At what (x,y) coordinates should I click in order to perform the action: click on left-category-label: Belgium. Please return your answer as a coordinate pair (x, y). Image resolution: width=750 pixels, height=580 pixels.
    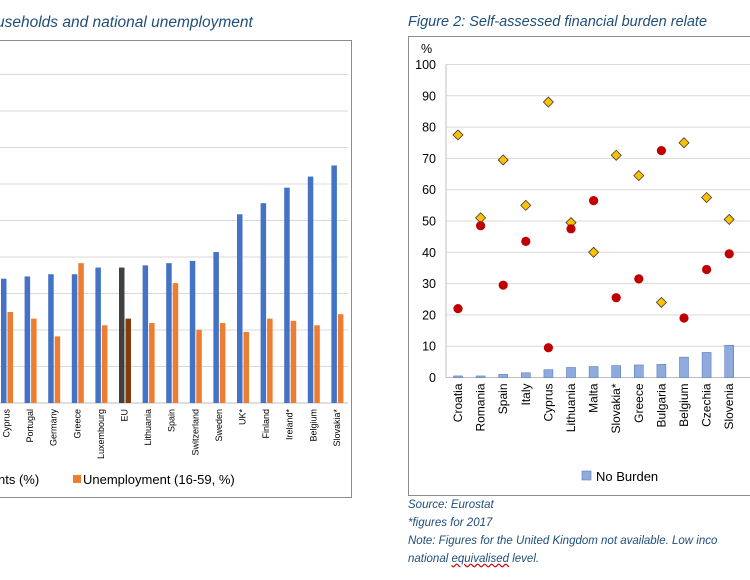
    Looking at the image, I should click on (313, 425).